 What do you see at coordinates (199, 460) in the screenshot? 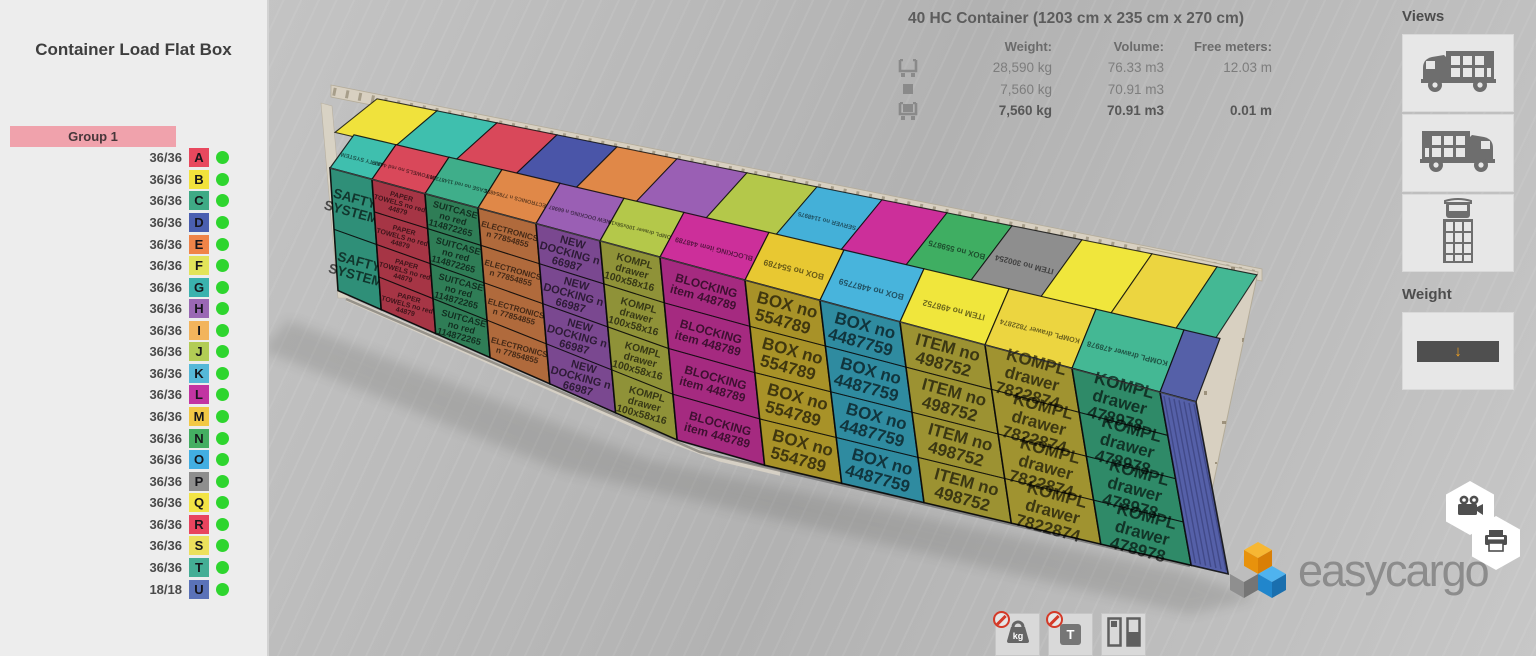
I see `item-color-badge: O` at bounding box center [199, 460].